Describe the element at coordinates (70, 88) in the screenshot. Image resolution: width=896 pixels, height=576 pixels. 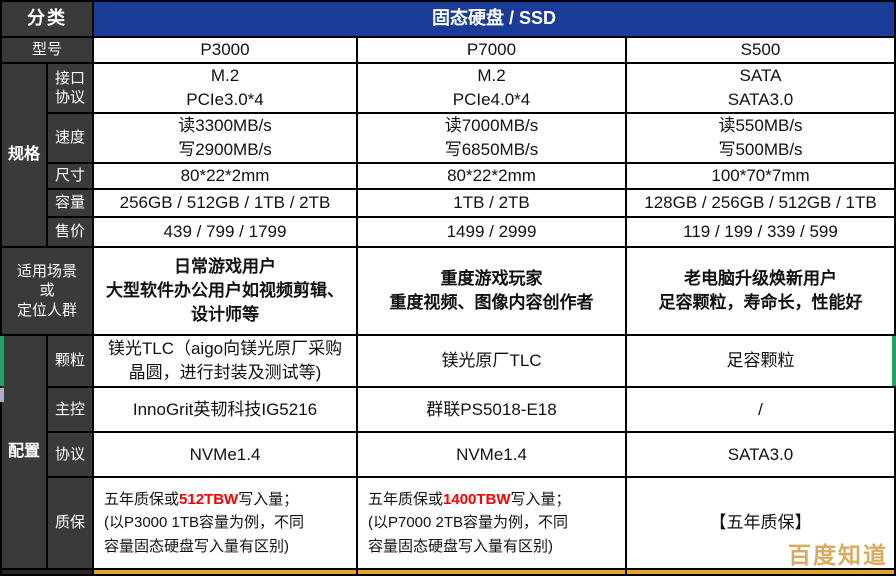
I see `interface-row-label: 接口 协议` at that location.